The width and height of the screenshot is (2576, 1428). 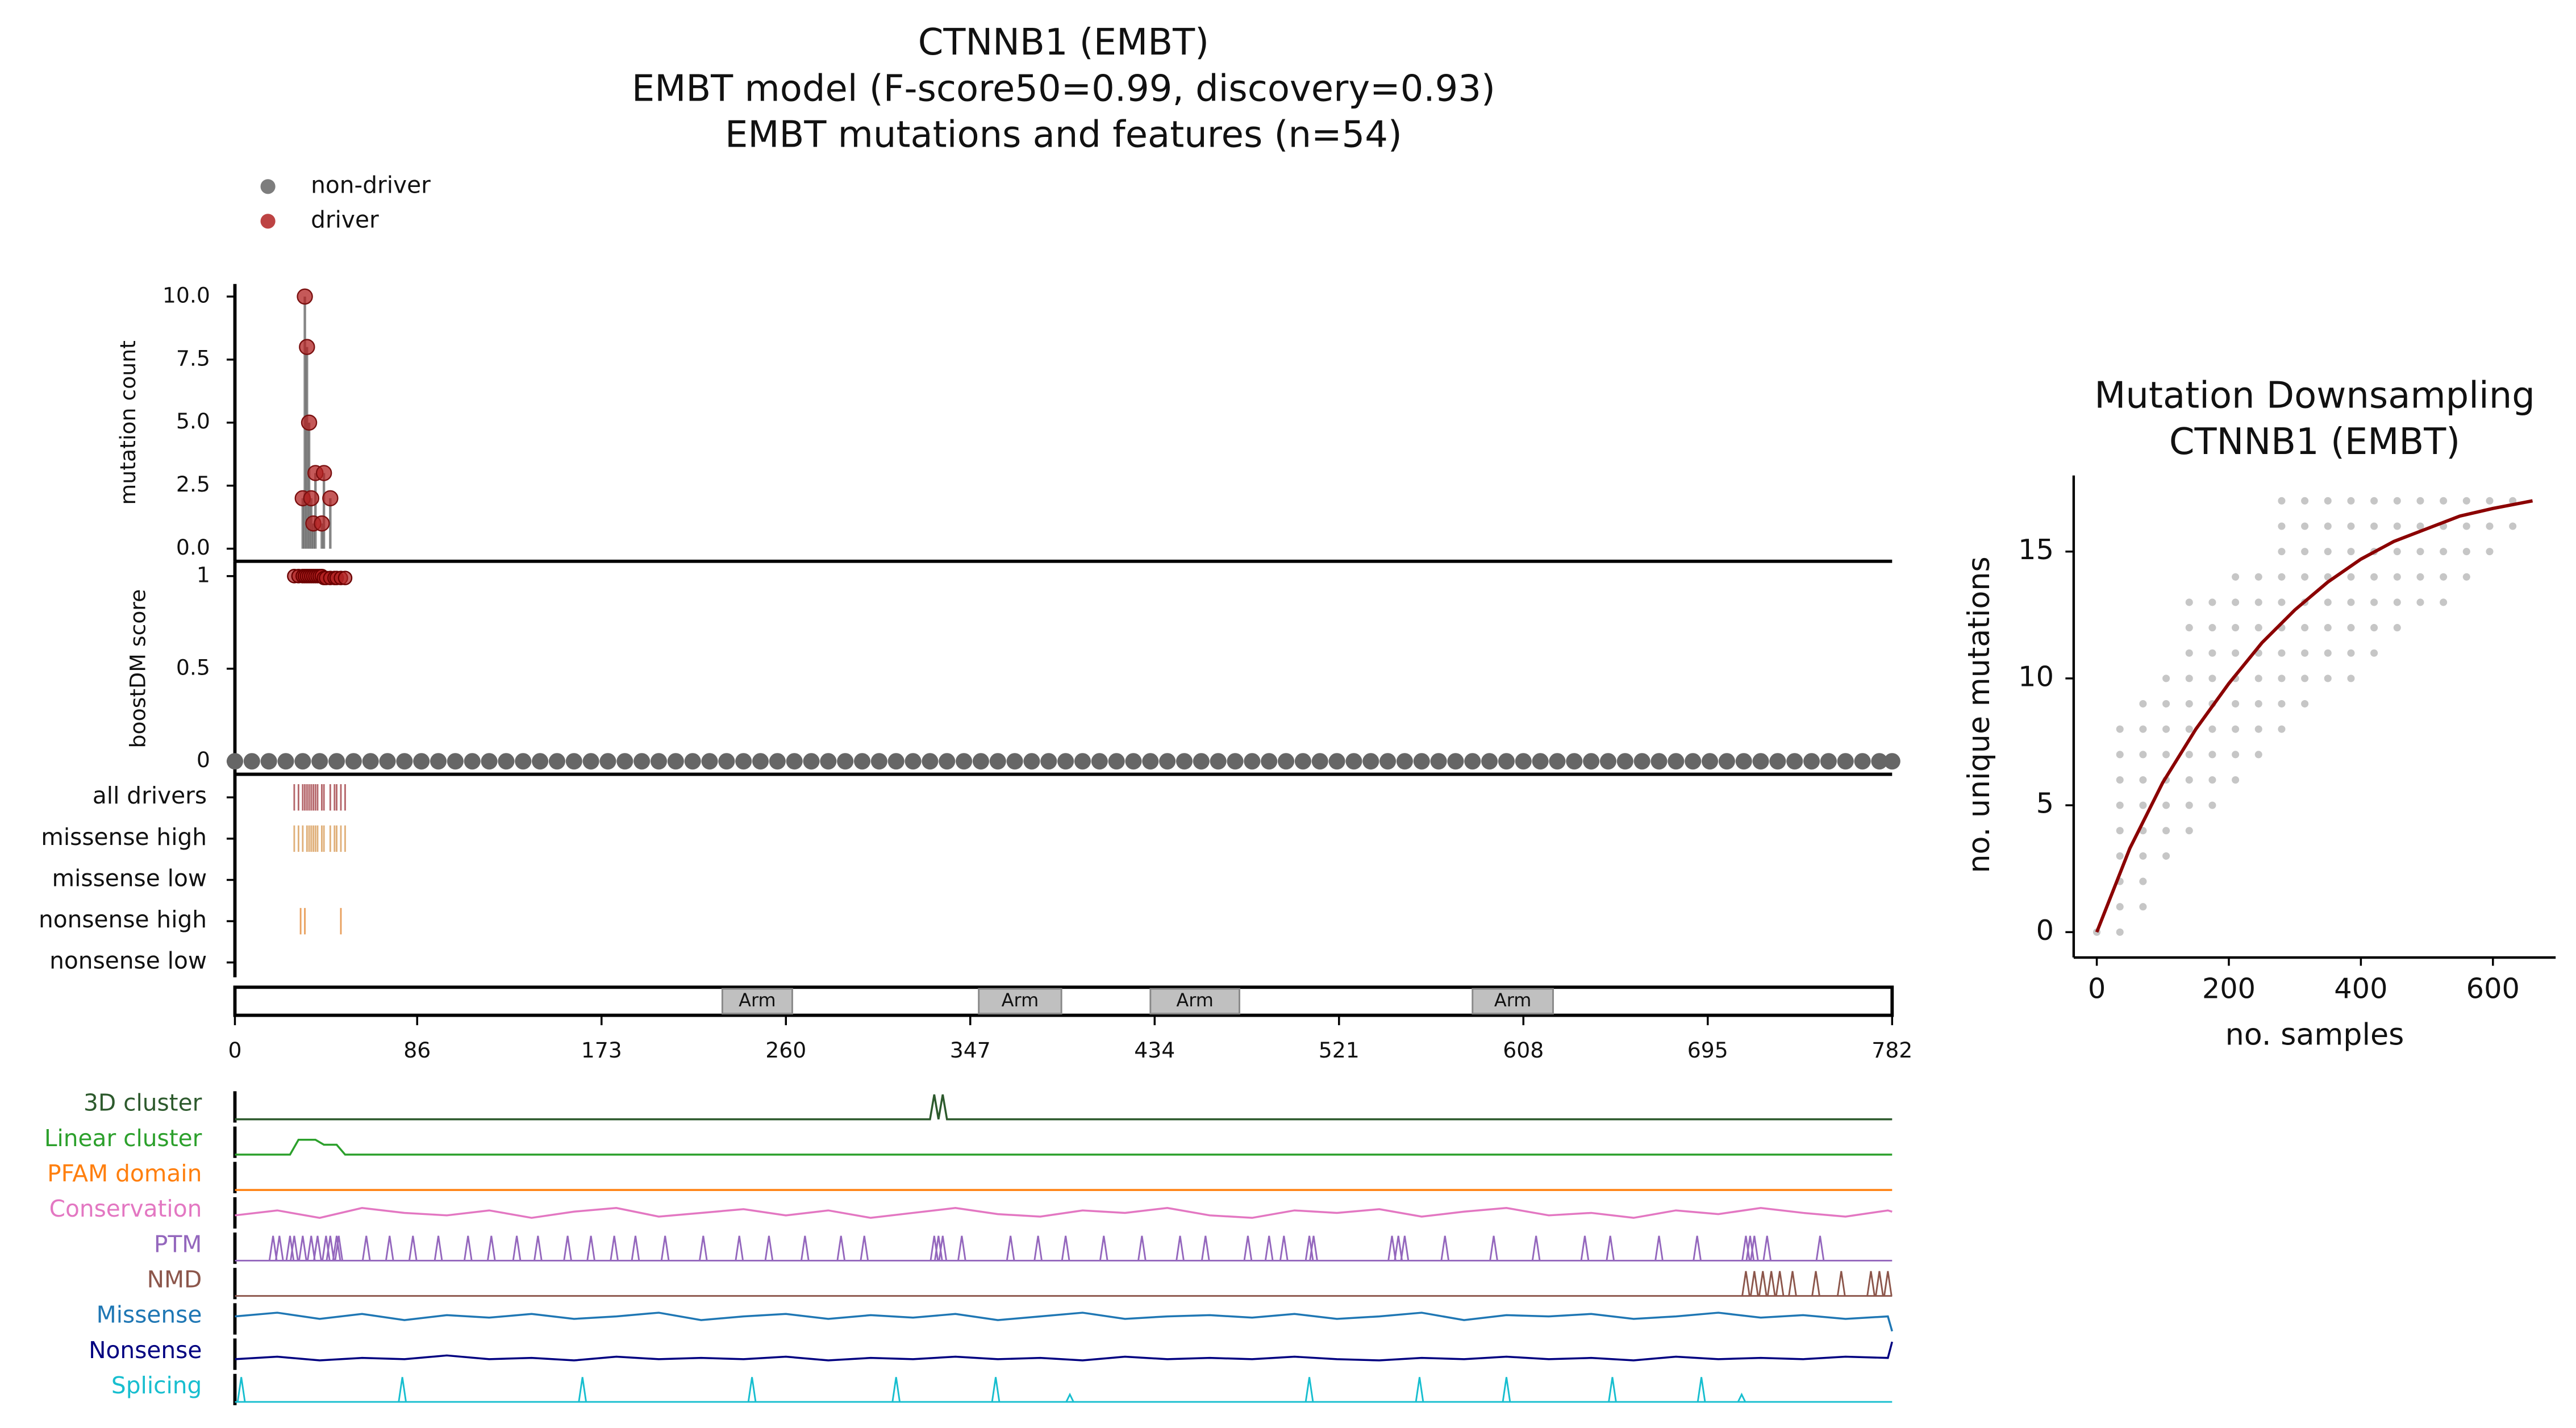 What do you see at coordinates (1063, 1001) in the screenshot?
I see `domain-frame` at bounding box center [1063, 1001].